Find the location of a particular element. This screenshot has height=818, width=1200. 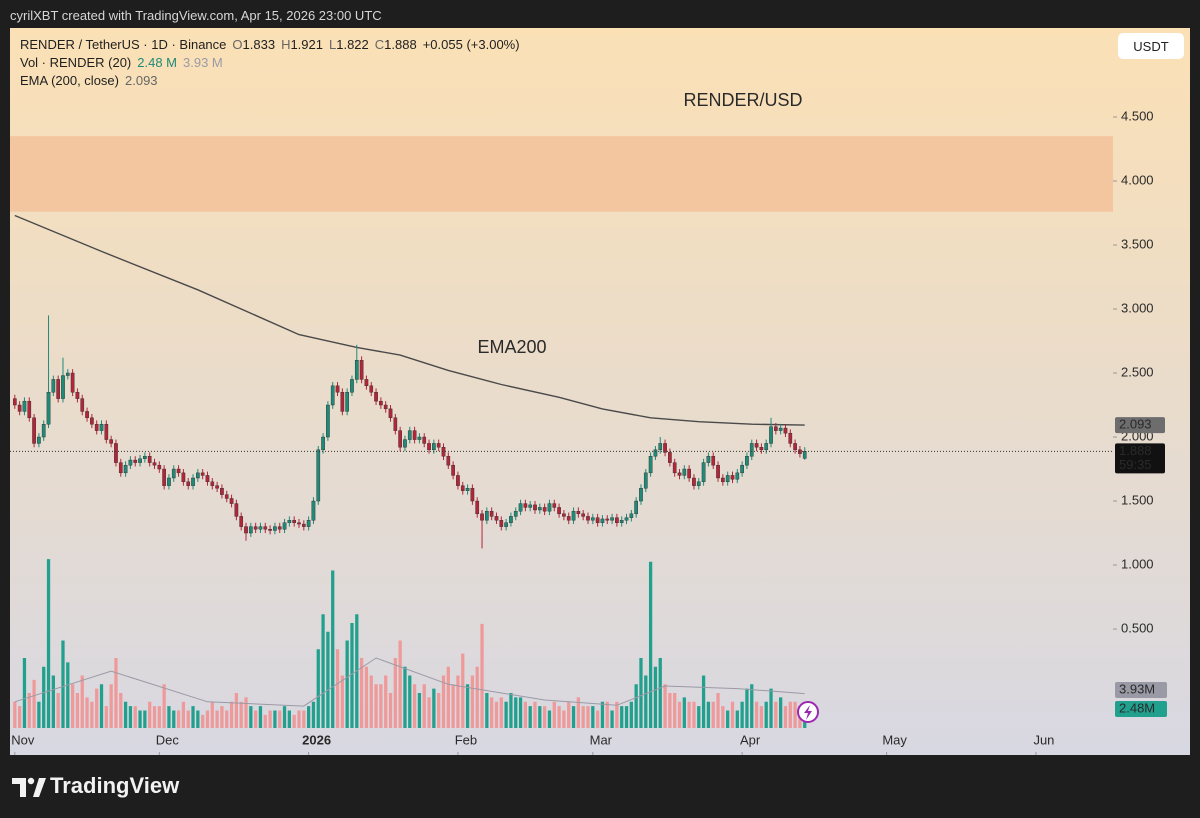

x-tick-label: Nov is located at coordinates (23, 739).